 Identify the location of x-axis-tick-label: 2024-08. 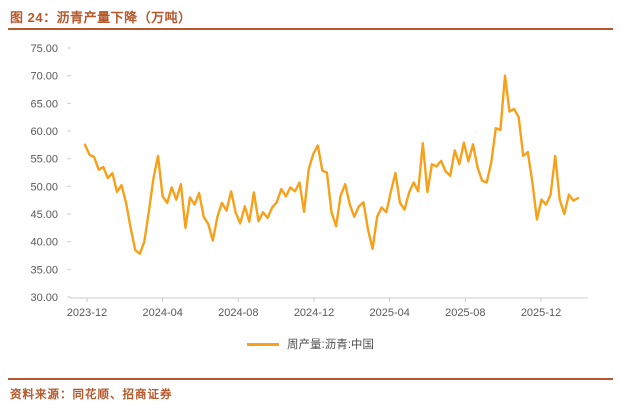
(238, 313).